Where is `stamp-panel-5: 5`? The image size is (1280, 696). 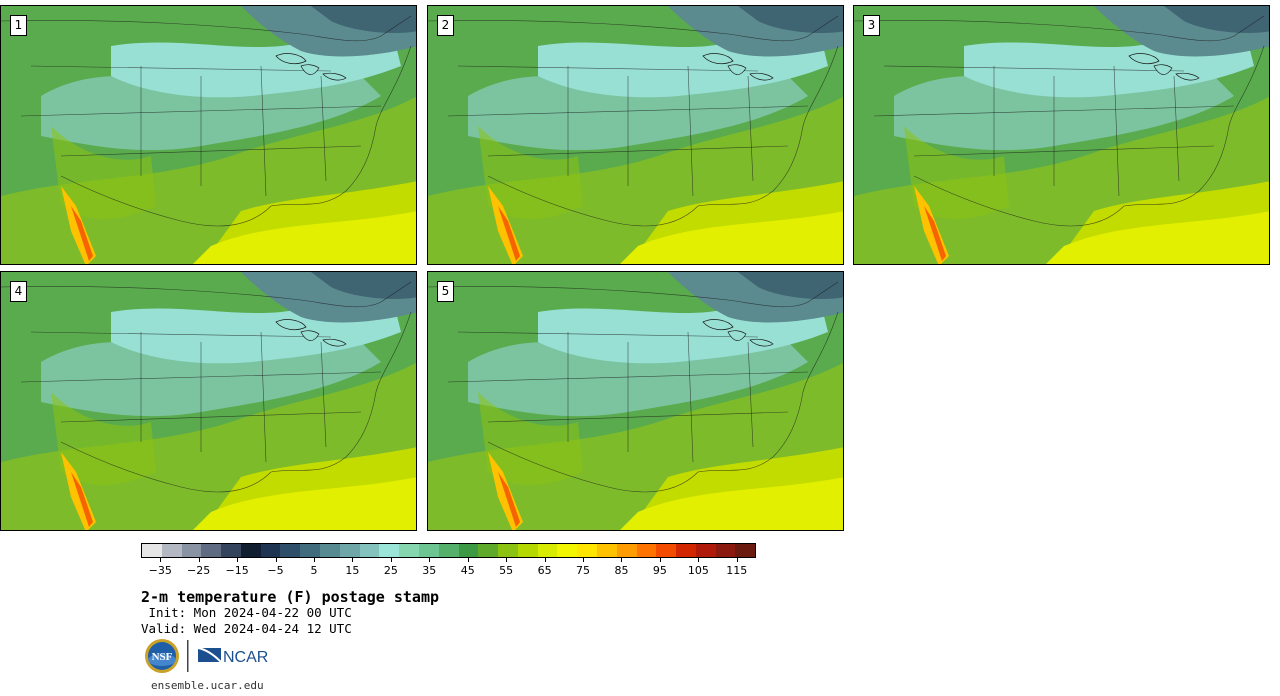
stamp-panel-5: 5 is located at coordinates (635, 401).